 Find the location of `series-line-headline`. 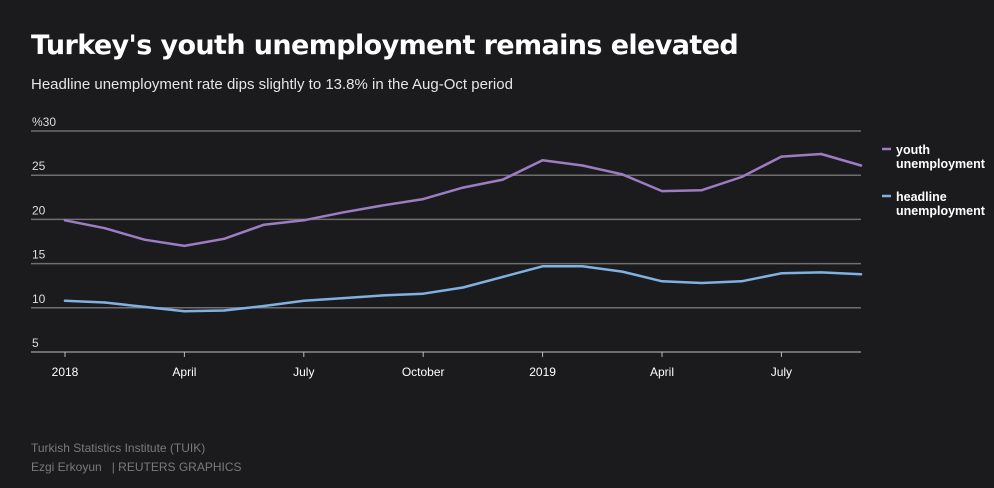

series-line-headline is located at coordinates (463, 289).